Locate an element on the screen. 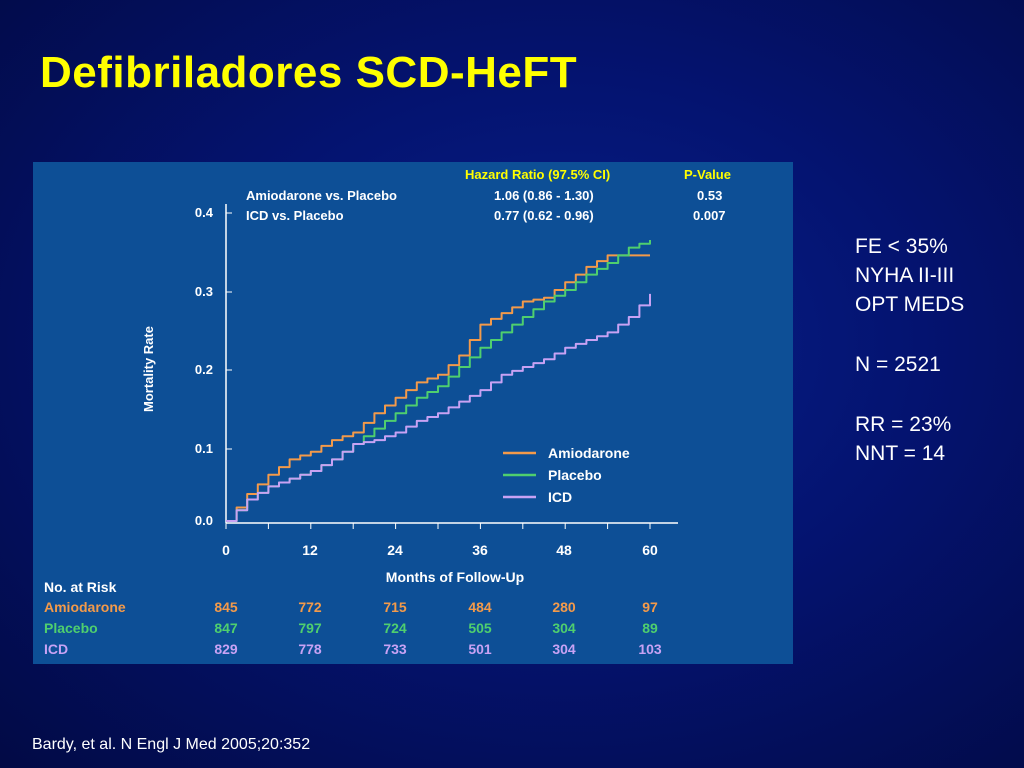 The height and width of the screenshot is (768, 1024). risk-value-icd-12: 778 is located at coordinates (310, 649).